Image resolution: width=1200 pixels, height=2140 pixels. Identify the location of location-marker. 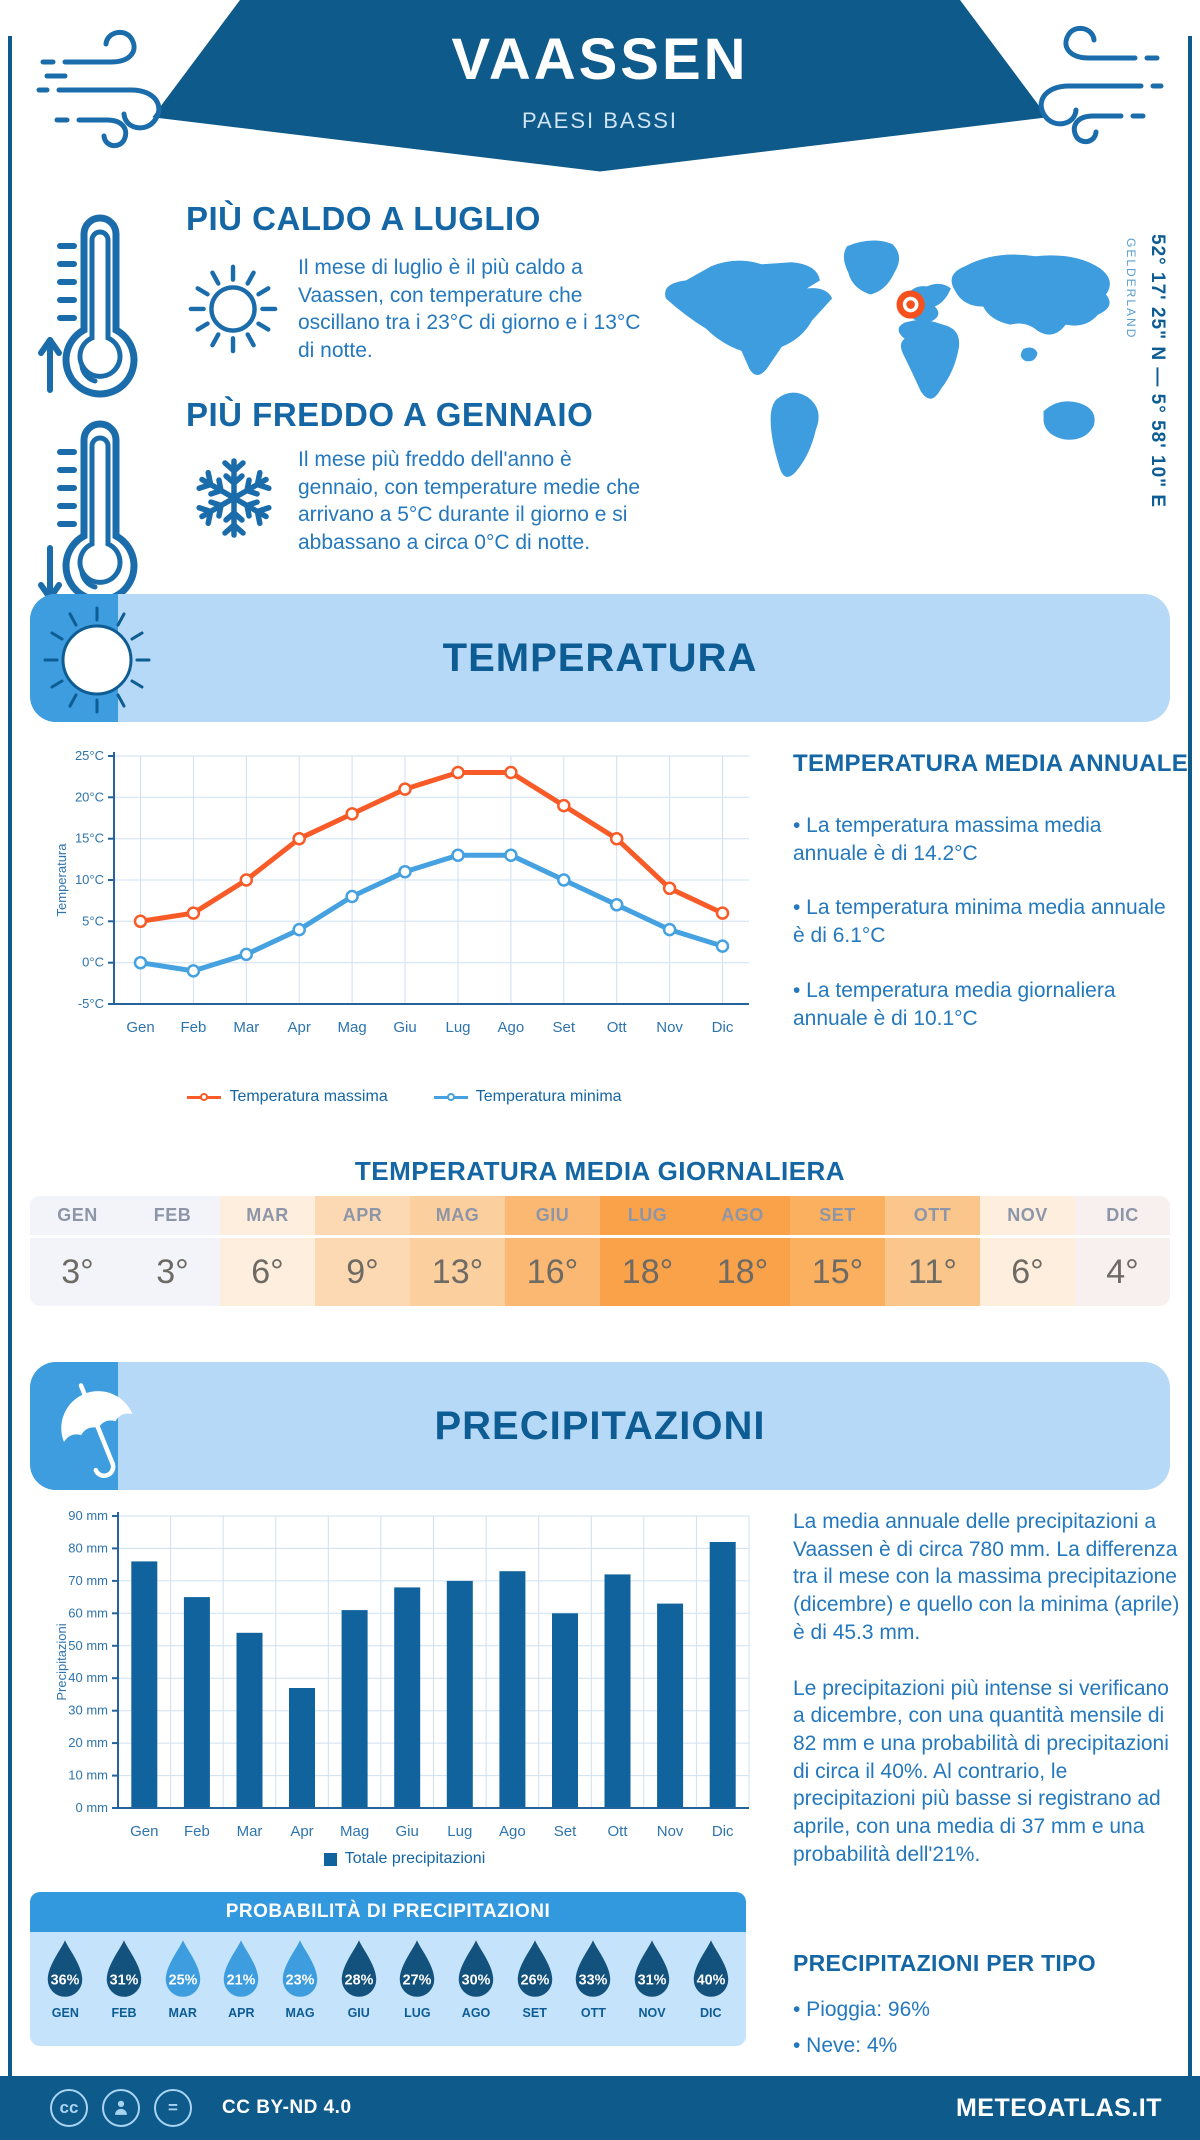
(910, 304).